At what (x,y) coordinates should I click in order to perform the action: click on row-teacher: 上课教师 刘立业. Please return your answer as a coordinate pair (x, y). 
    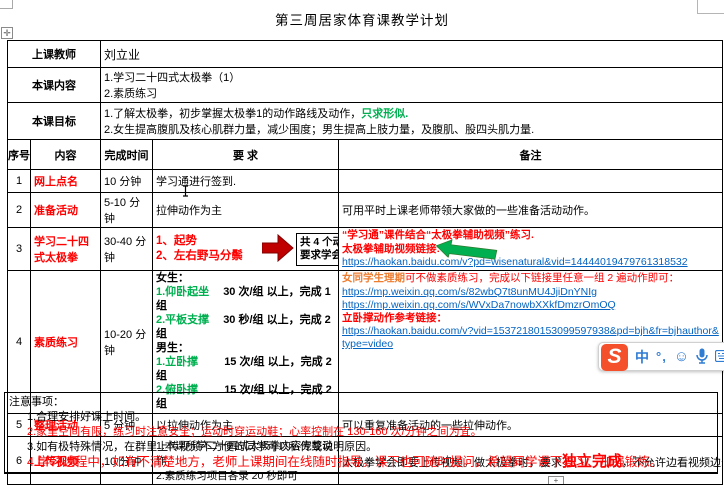
    Looking at the image, I should click on (365, 54).